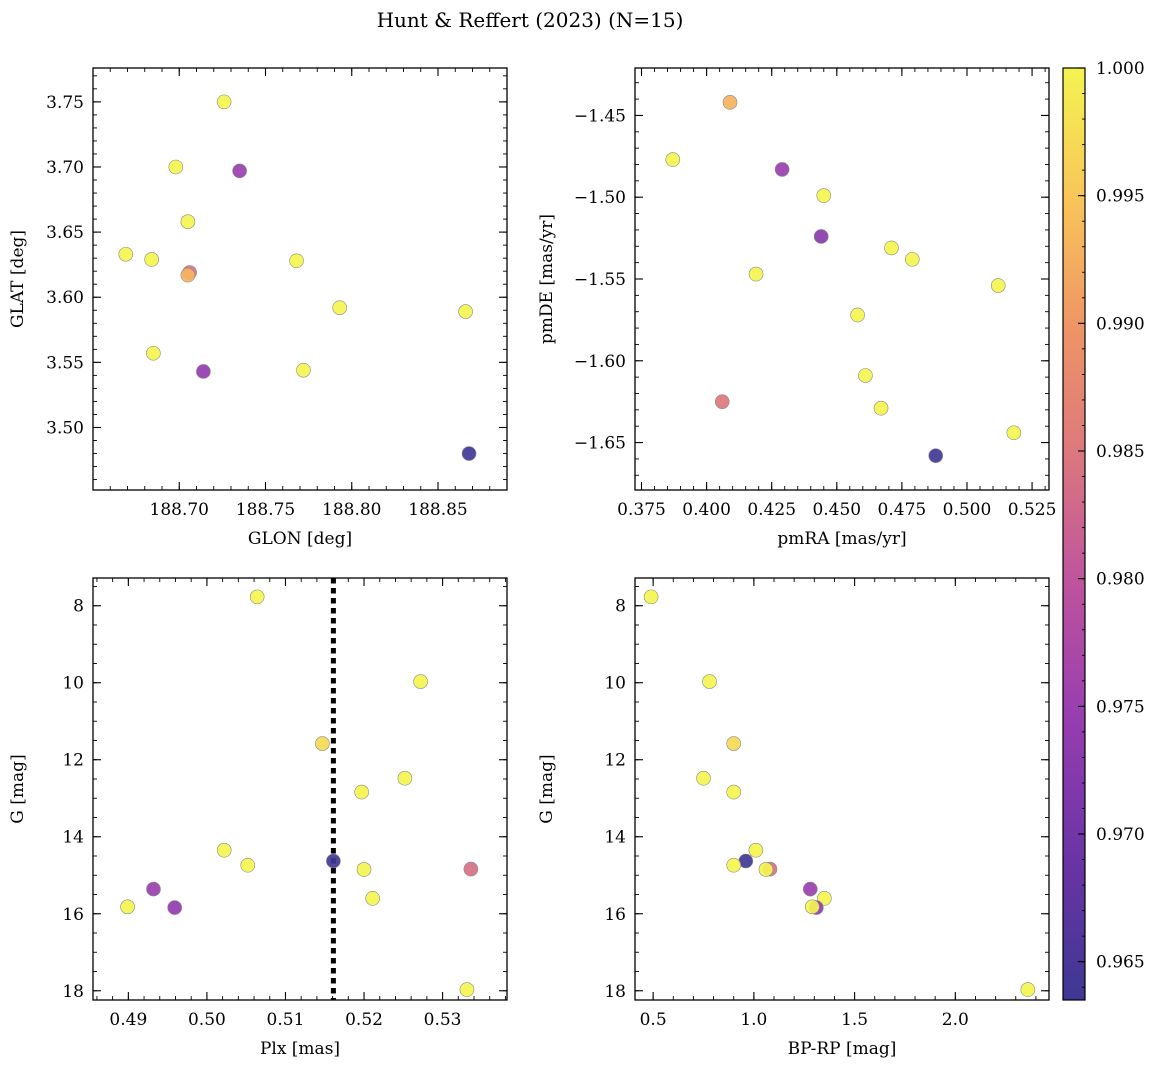 This screenshot has width=1161, height=1067. I want to click on x-tick-label: 188.85, so click(437, 510).